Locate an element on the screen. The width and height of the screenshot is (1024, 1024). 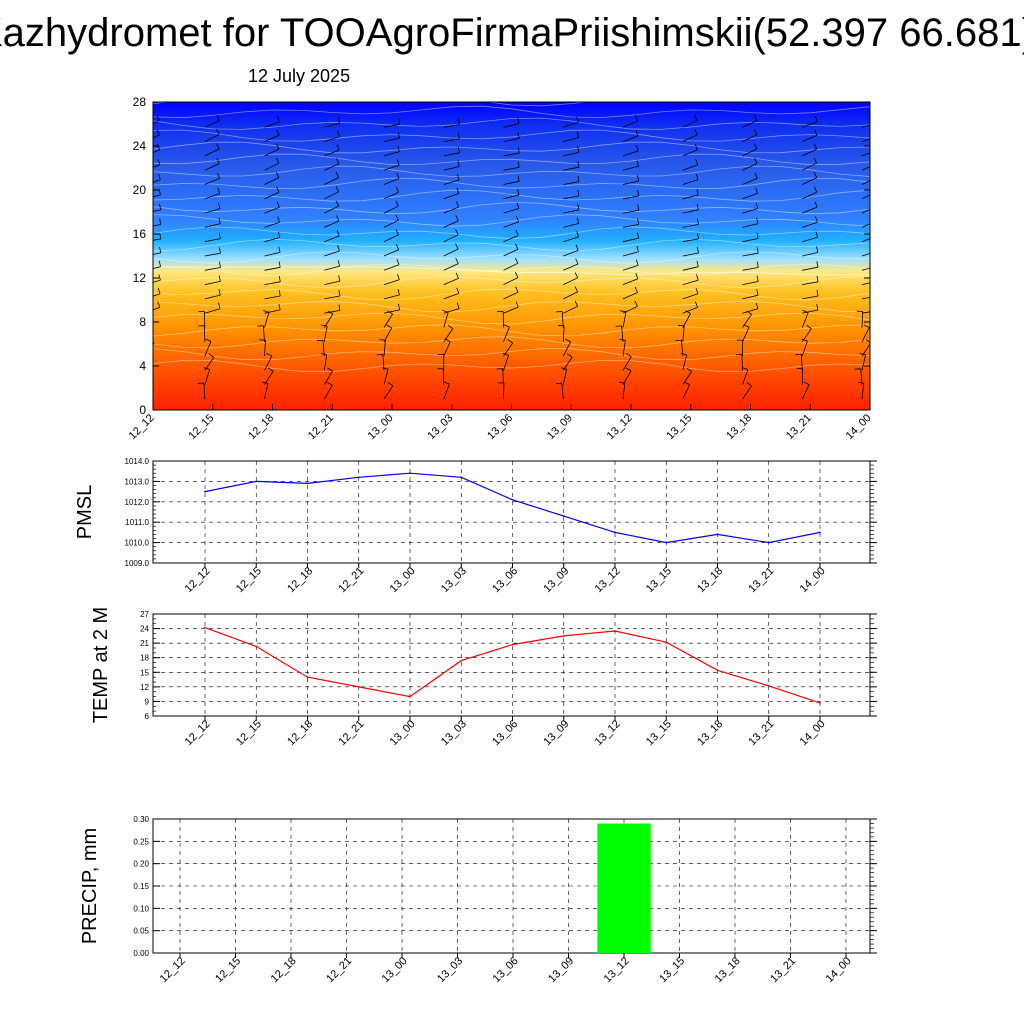
y-tick-label: 15 is located at coordinates (144, 672).